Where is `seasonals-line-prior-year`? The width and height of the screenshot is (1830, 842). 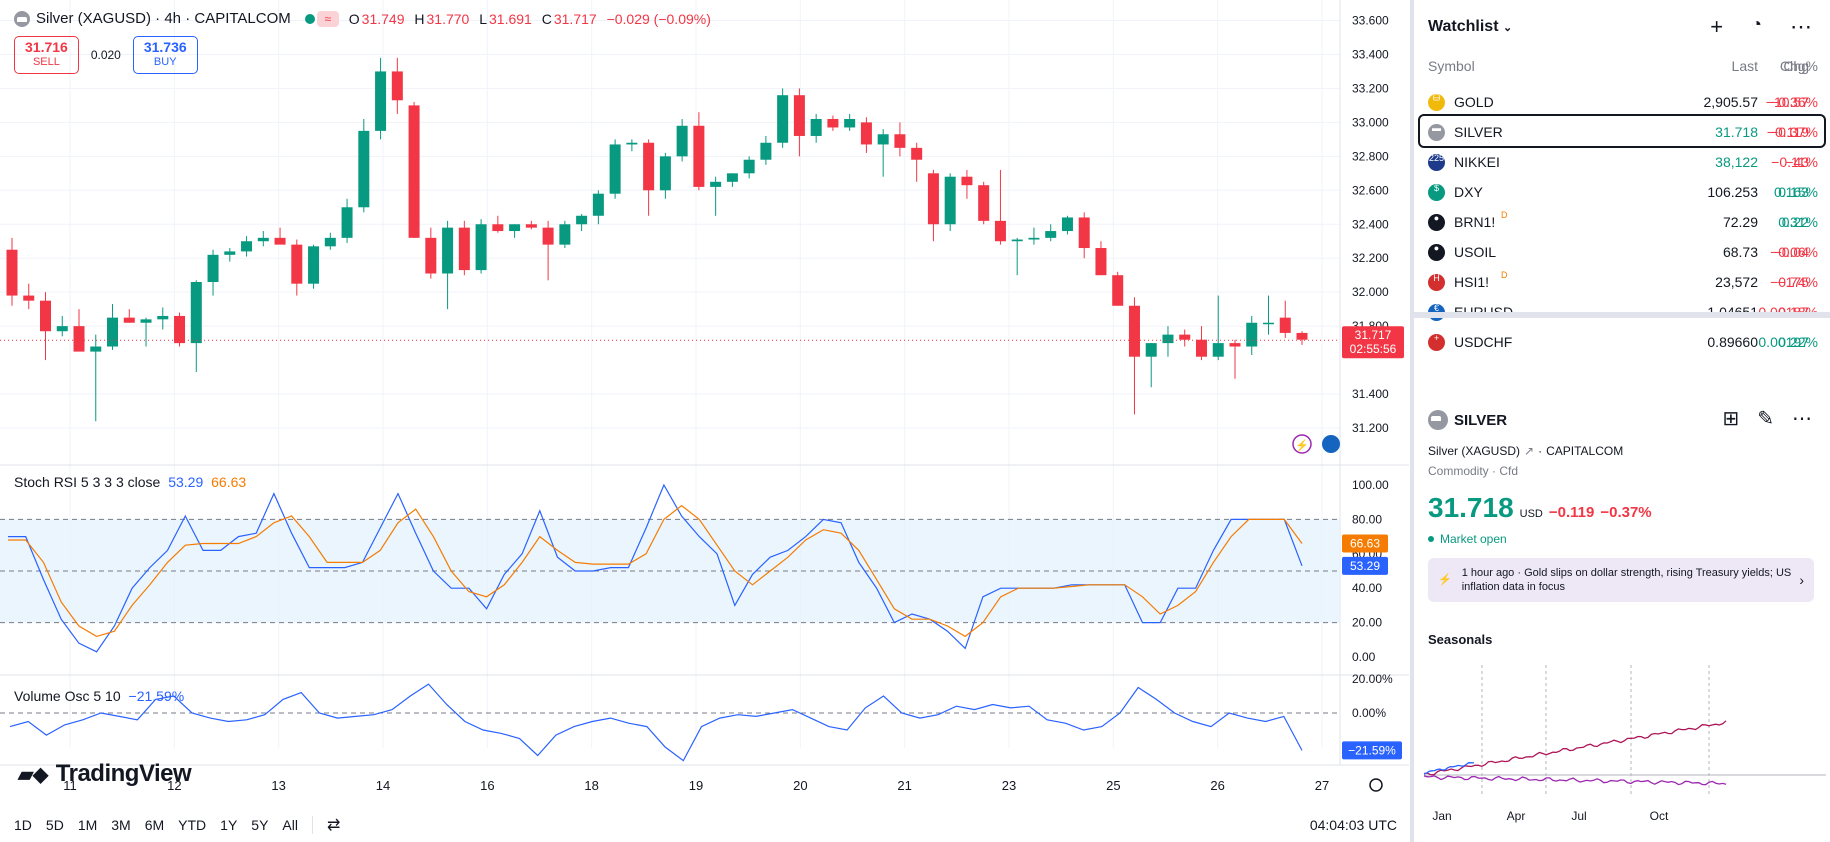 seasonals-line-prior-year is located at coordinates (1575, 748).